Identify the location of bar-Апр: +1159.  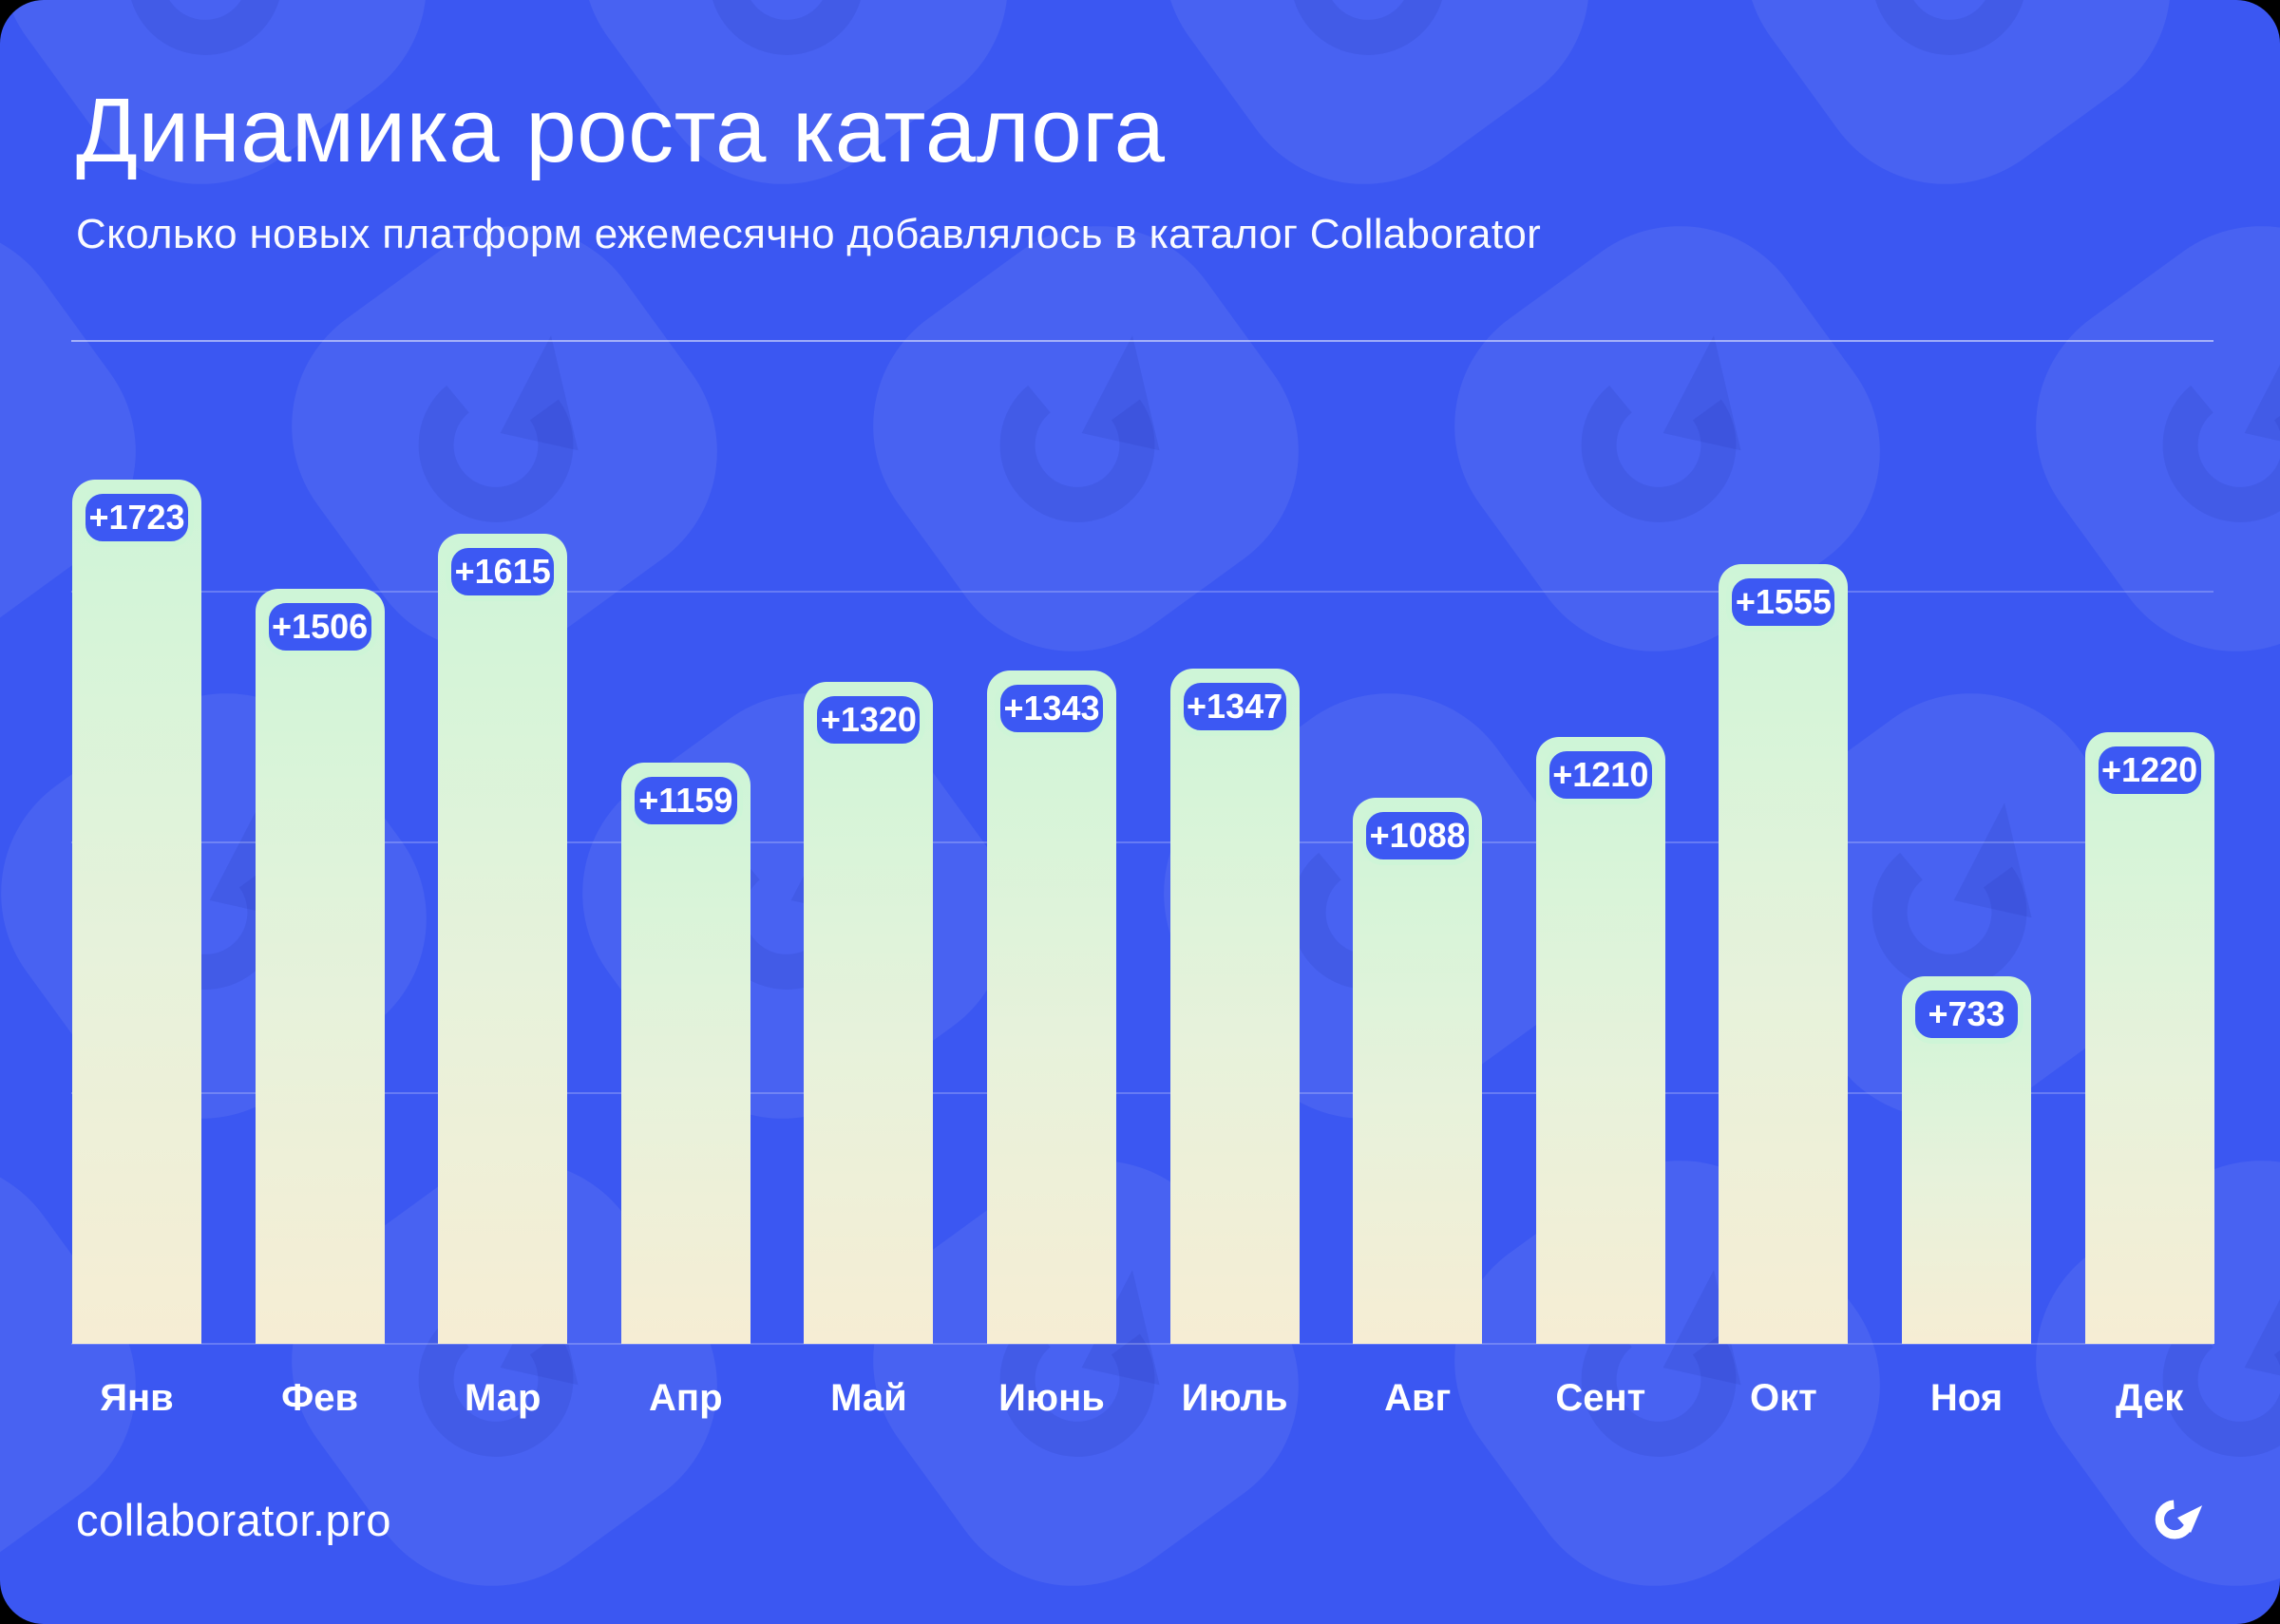
(685, 1053).